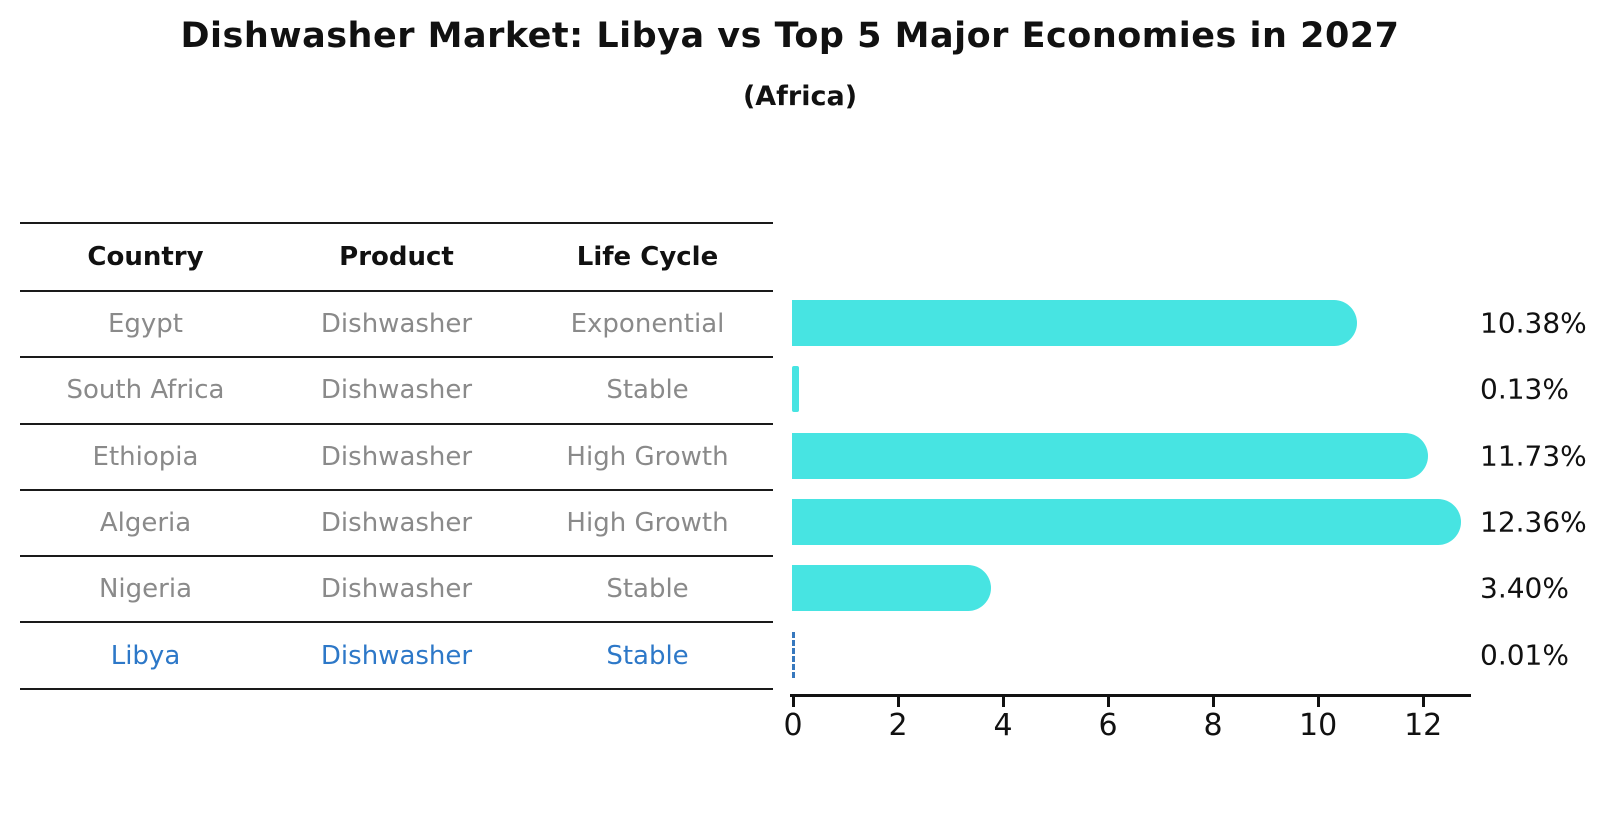  I want to click on value-label-south-africa: 0.13%, so click(1524, 389).